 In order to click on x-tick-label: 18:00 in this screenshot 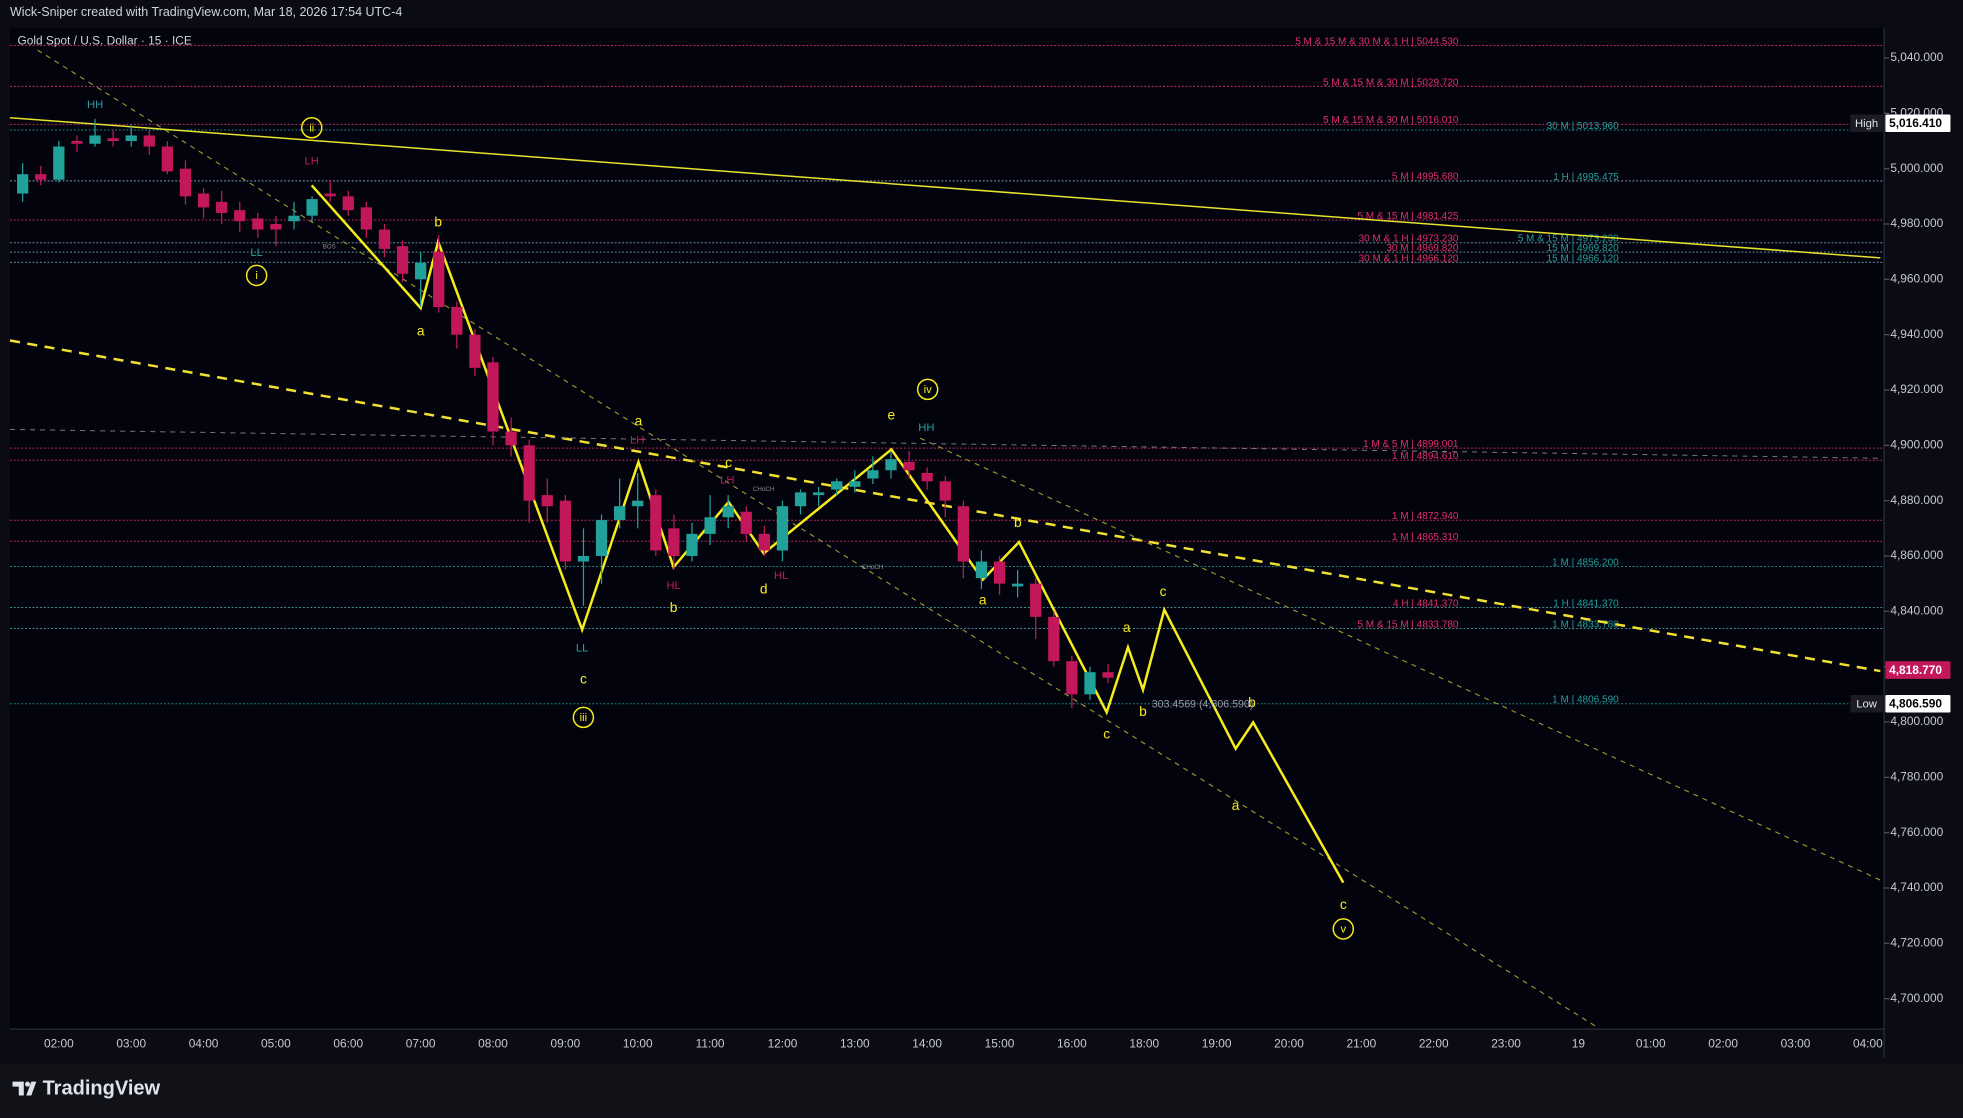, I will do `click(1144, 1043)`.